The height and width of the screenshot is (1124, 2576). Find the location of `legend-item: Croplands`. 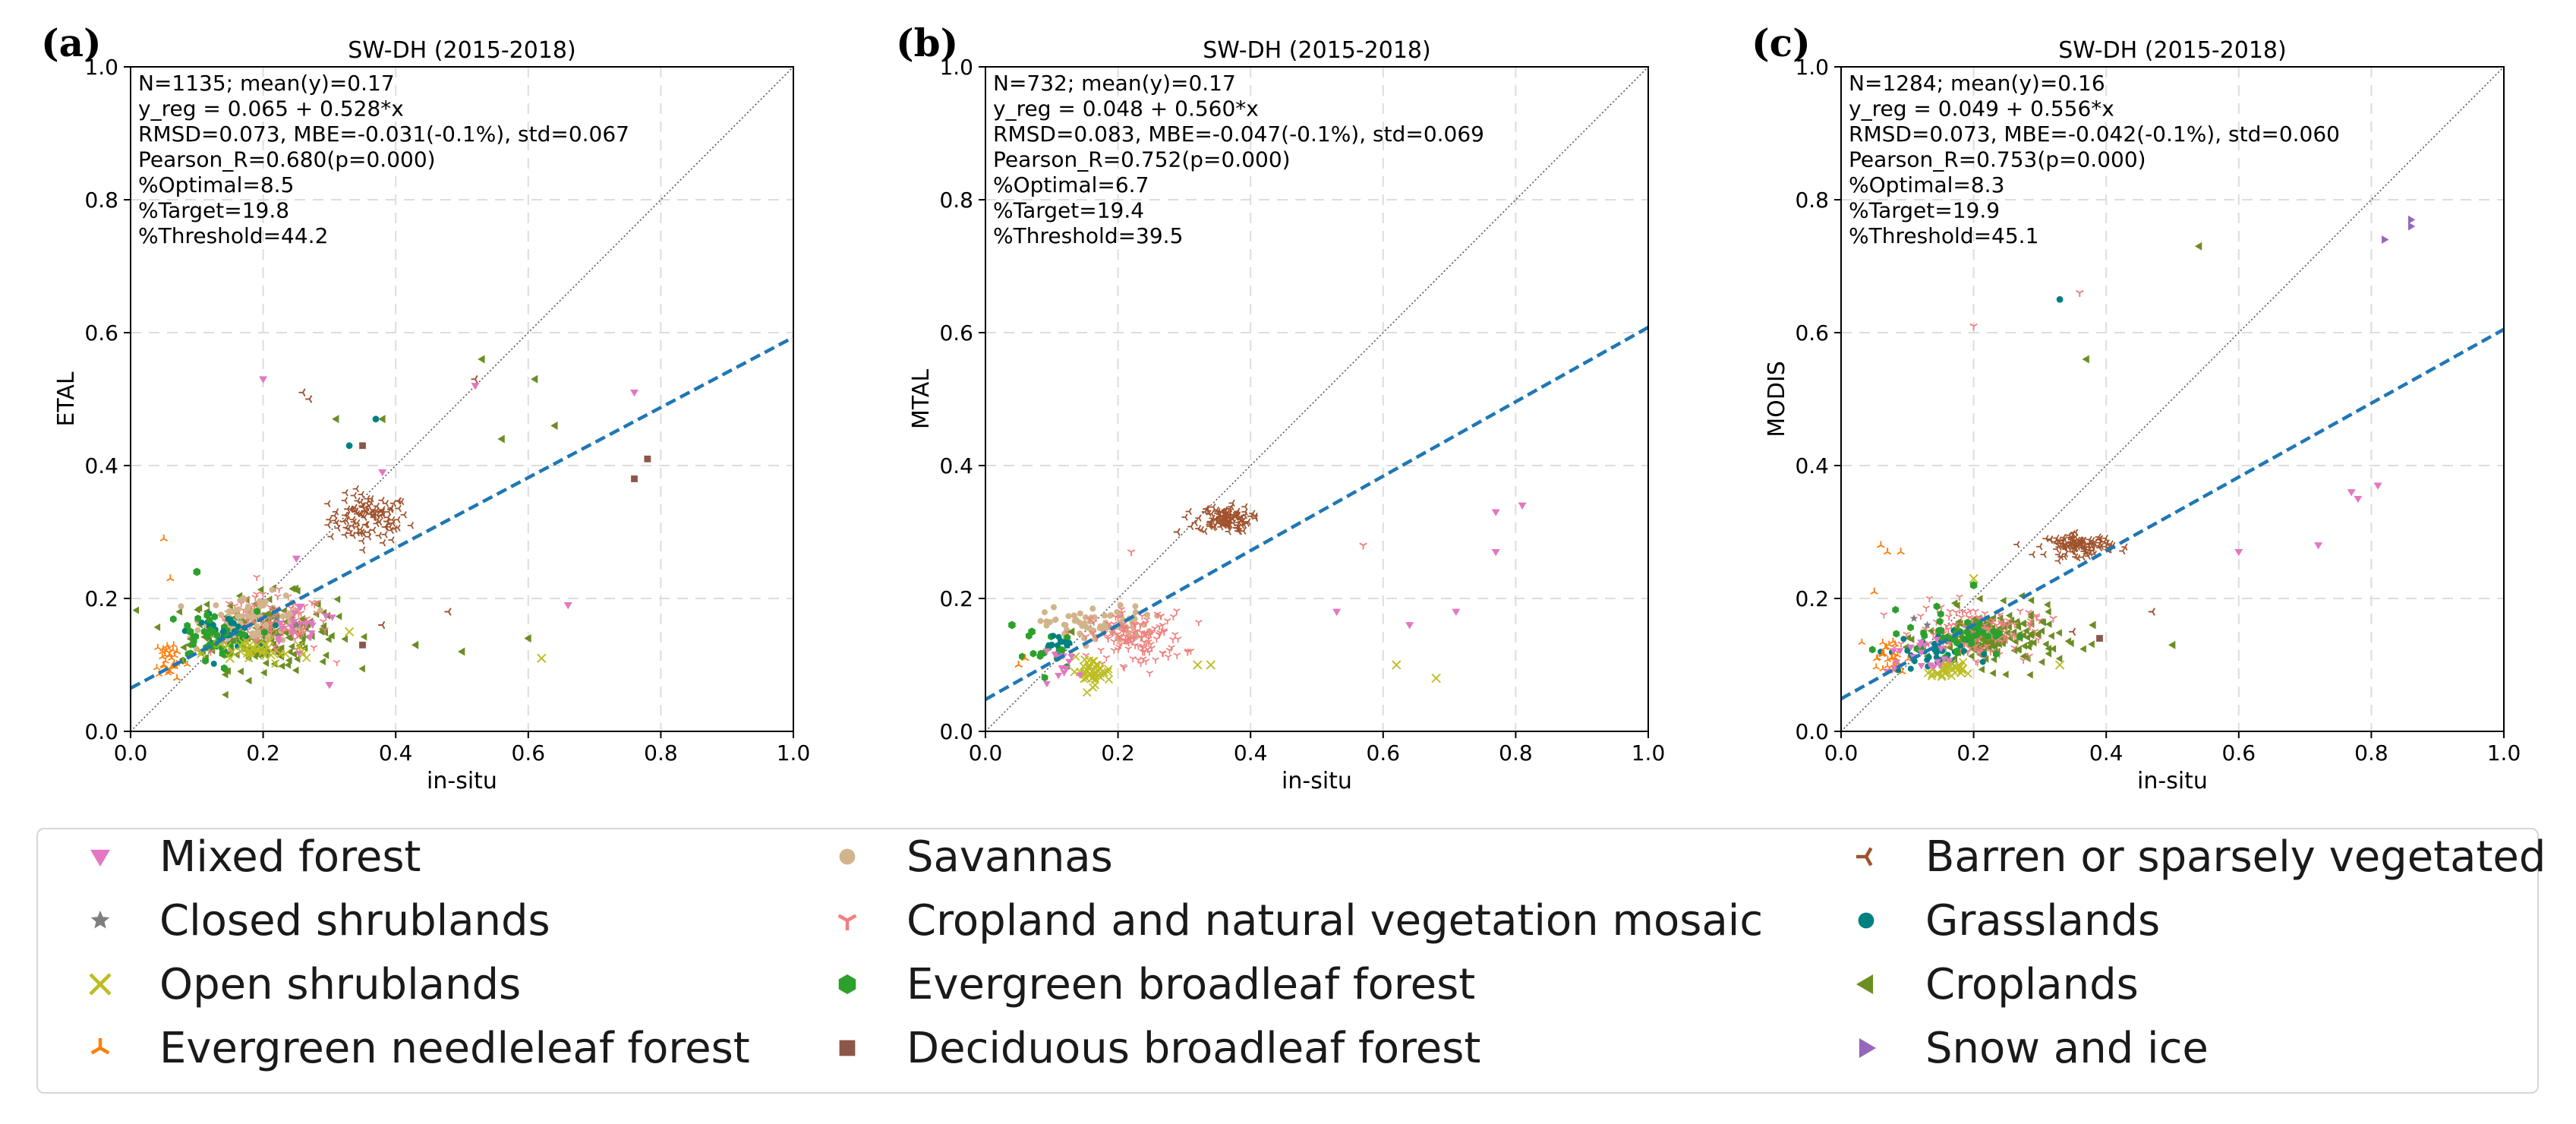

legend-item: Croplands is located at coordinates (1991, 984).